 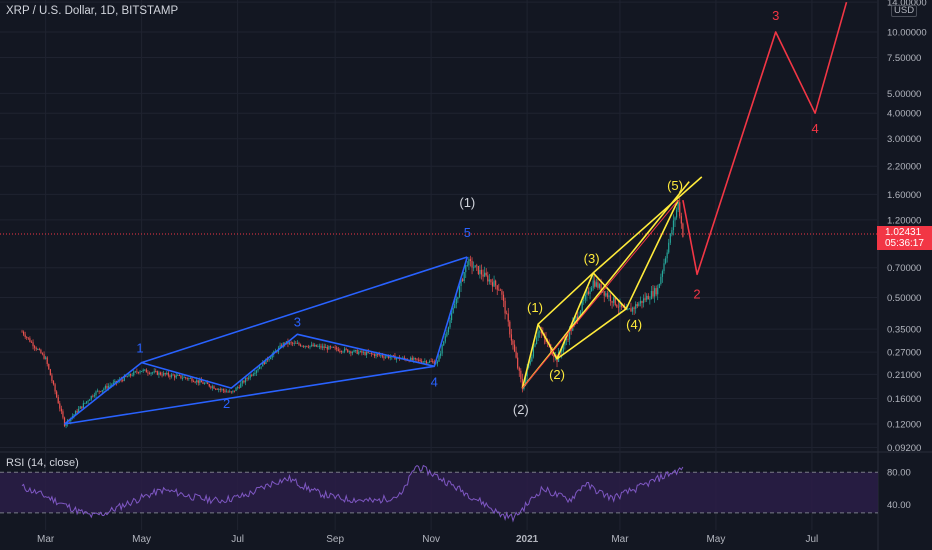 What do you see at coordinates (904, 353) in the screenshot?
I see `price-tick-label: 0.27000` at bounding box center [904, 353].